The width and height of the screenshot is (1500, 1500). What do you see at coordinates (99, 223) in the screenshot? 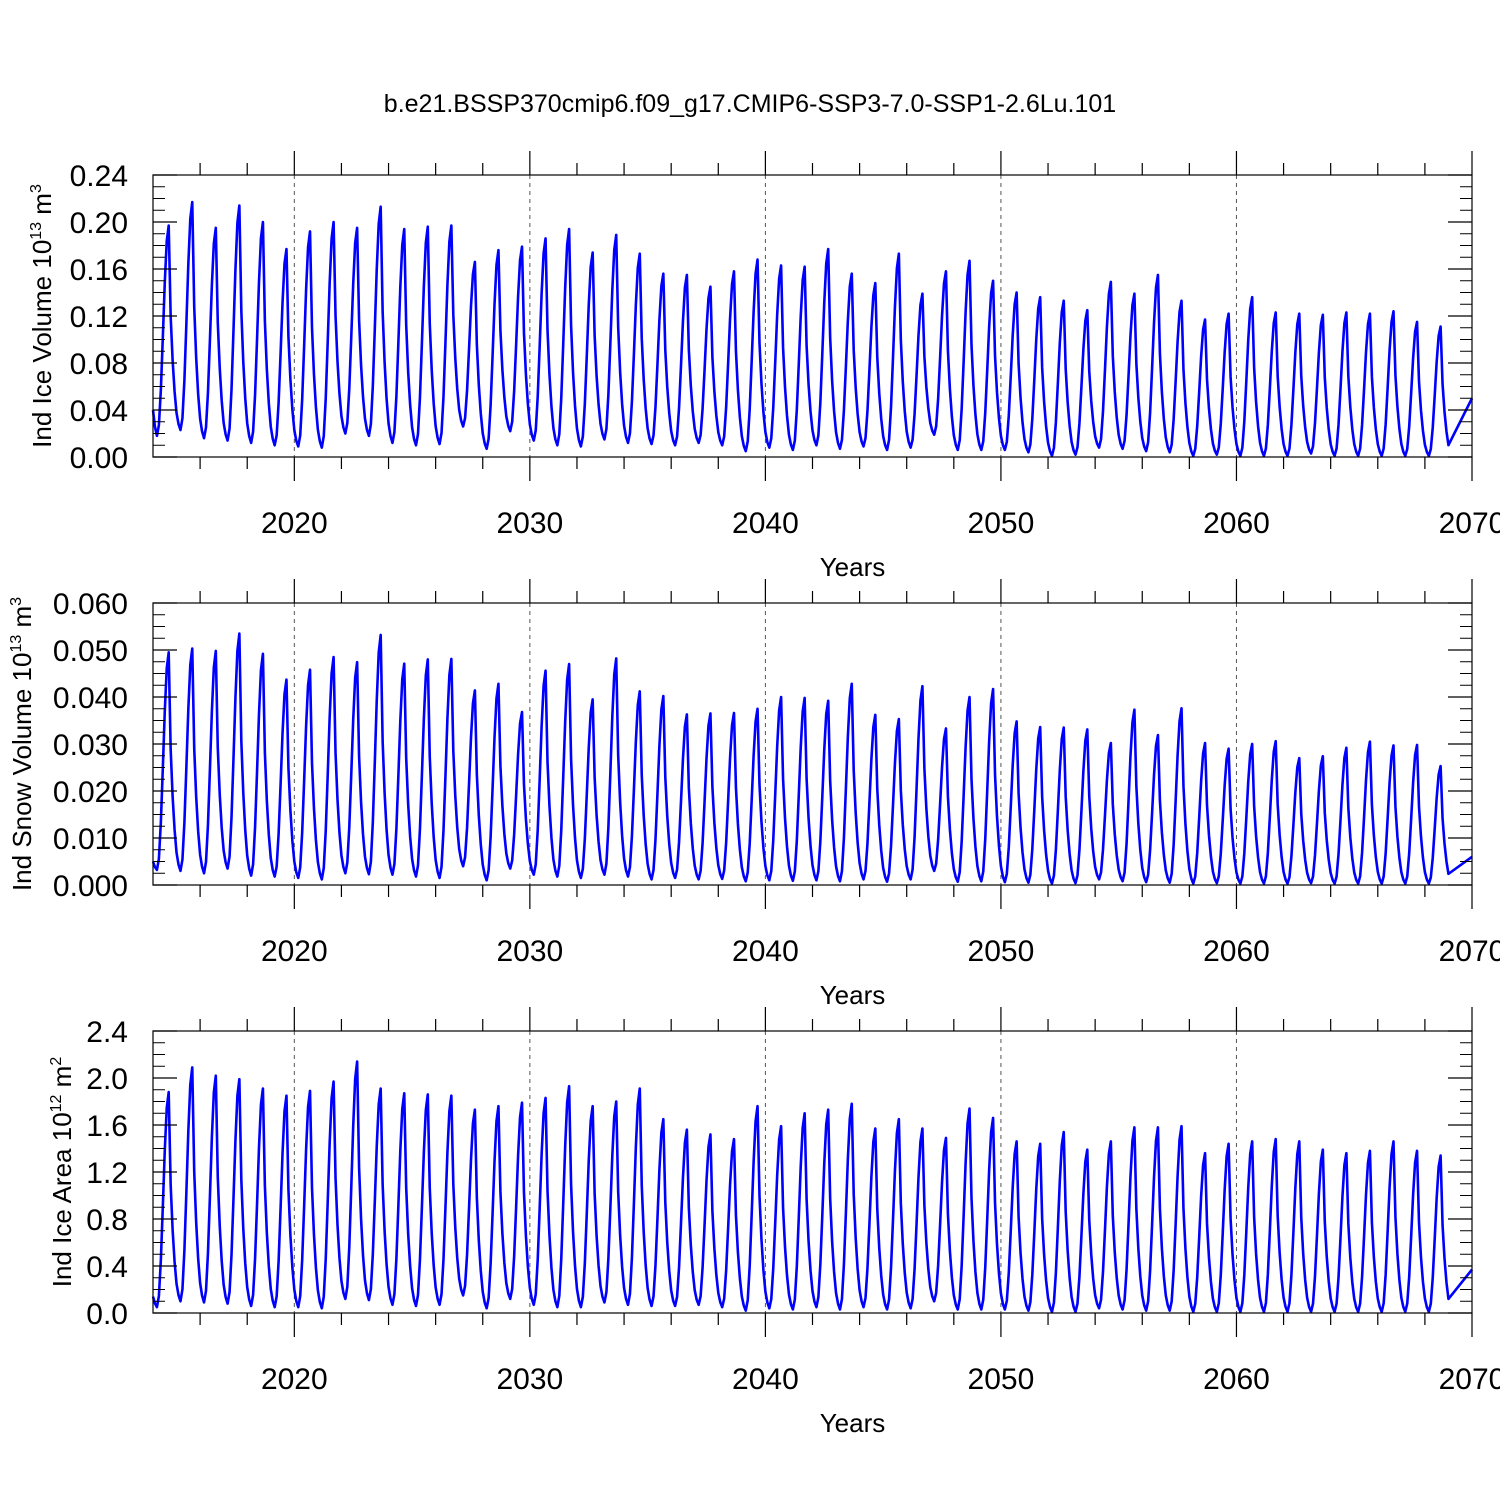
I see `y-tick-label: 0.20` at bounding box center [99, 223].